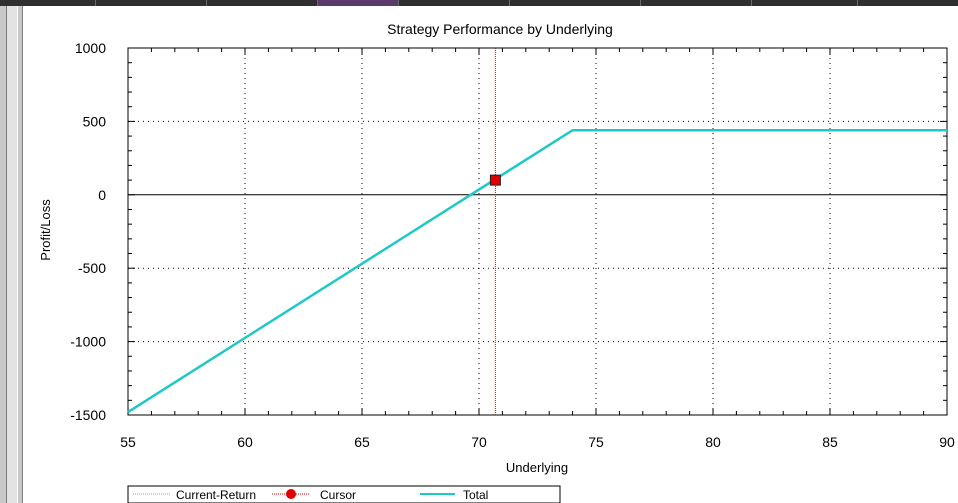 This screenshot has height=503, width=958. Describe the element at coordinates (495, 180) in the screenshot. I see `cursor-marker` at that location.